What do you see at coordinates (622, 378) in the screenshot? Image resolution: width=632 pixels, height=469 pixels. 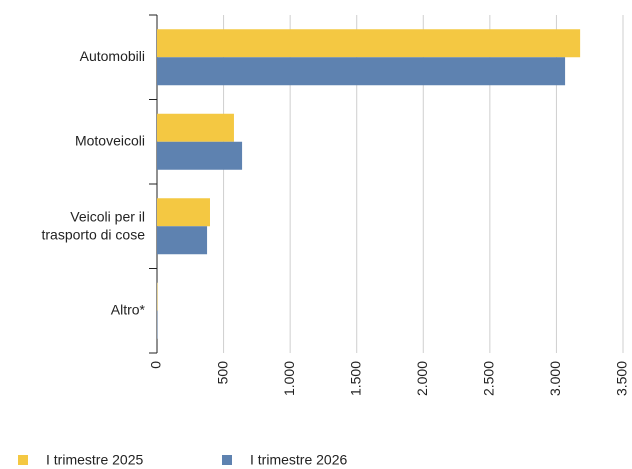 I see `x-tick-label: 3.500` at bounding box center [622, 378].